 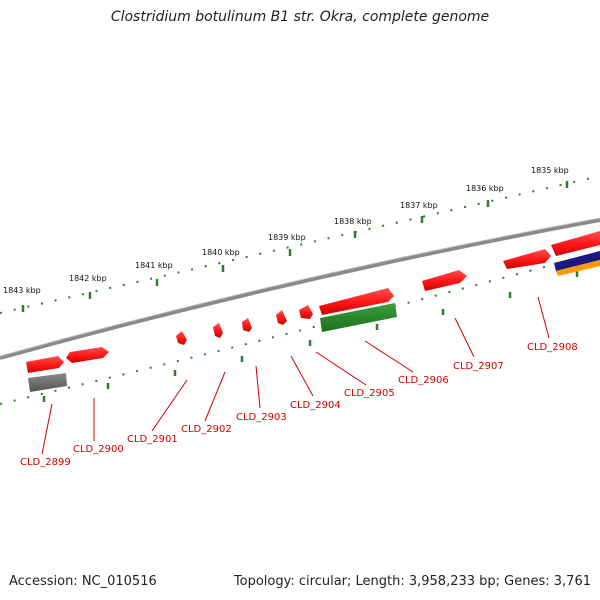 I want to click on rna-block, so click(x=358, y=317).